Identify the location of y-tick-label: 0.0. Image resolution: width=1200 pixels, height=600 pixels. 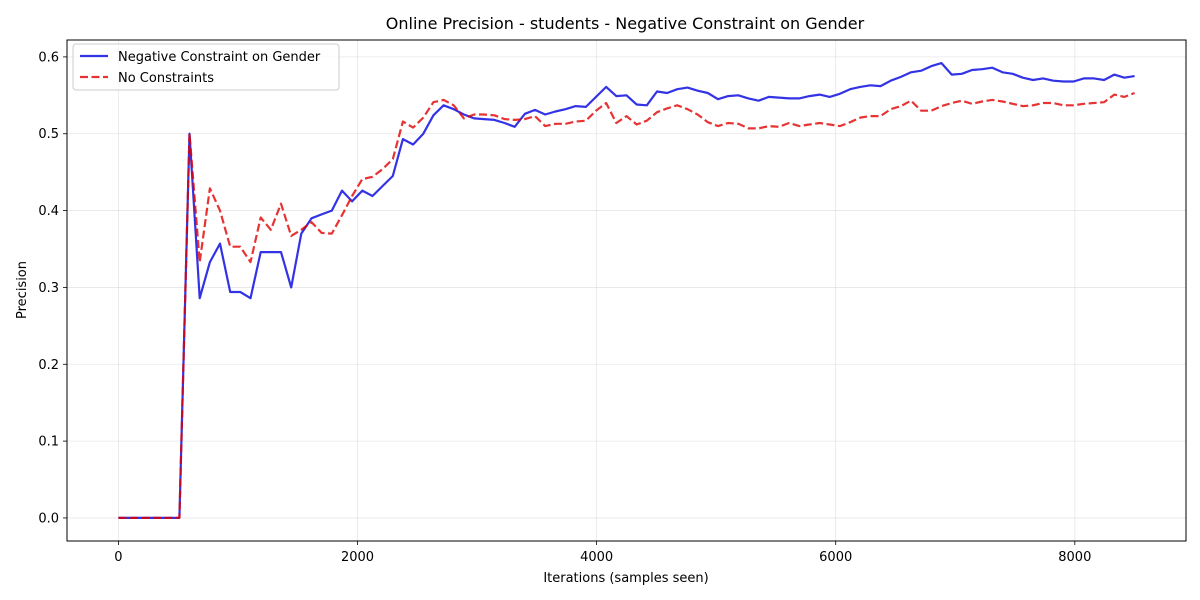
(48, 518).